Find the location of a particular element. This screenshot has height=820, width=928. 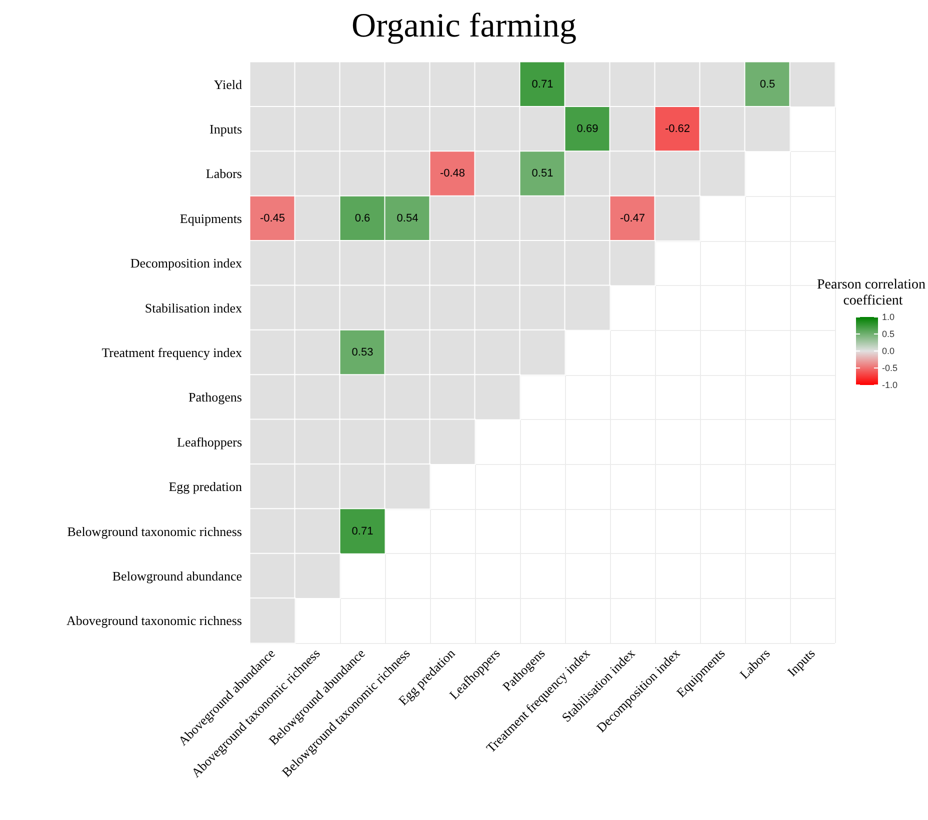

y-tick-label: Belowground taxonomic richness is located at coordinates (154, 531).